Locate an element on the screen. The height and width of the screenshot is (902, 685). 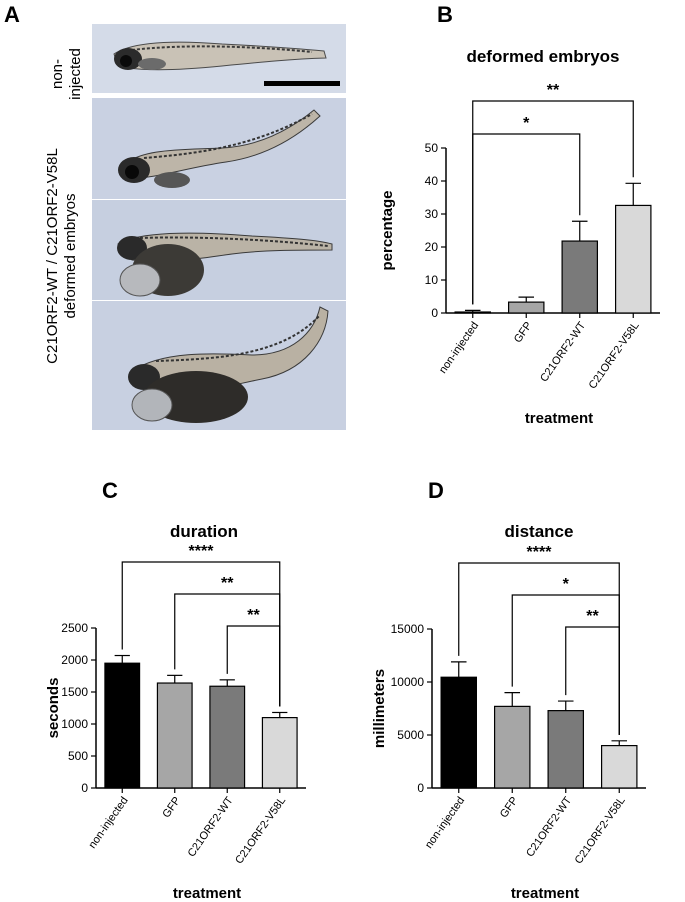
y-tick-label: 40 is located at coordinates (432, 181).